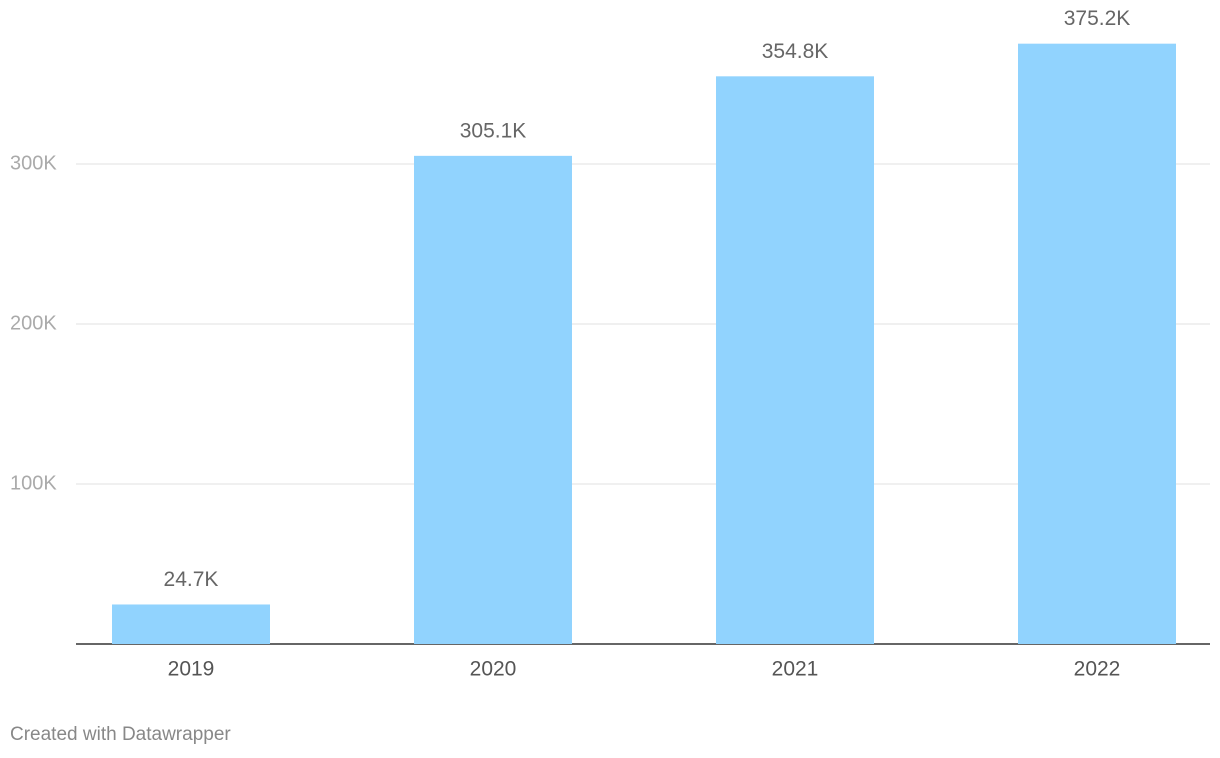 Image resolution: width=1220 pixels, height=758 pixels. I want to click on y-tick-label: 200K, so click(33, 323).